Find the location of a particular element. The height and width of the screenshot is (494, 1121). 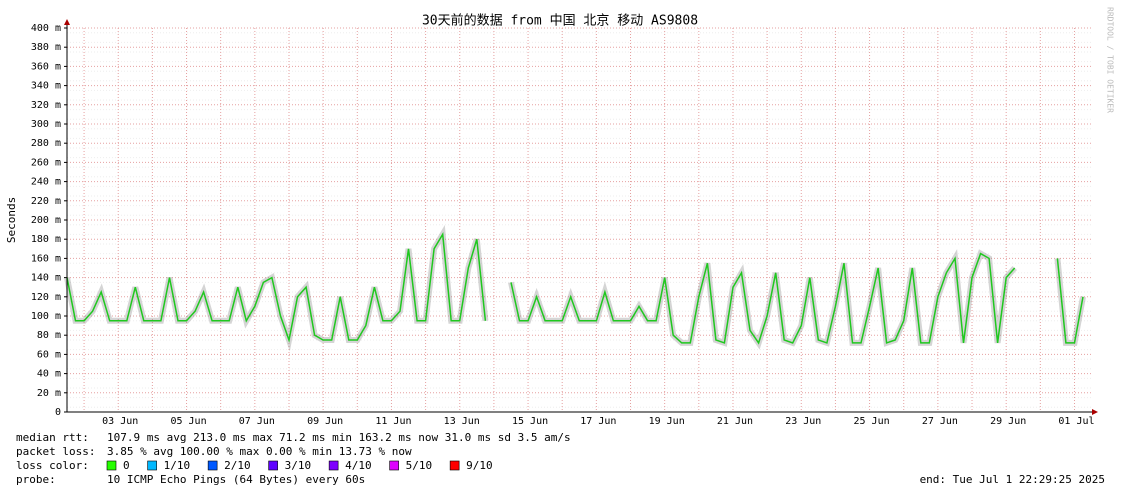

legend-label: 4/10 is located at coordinates (358, 465).